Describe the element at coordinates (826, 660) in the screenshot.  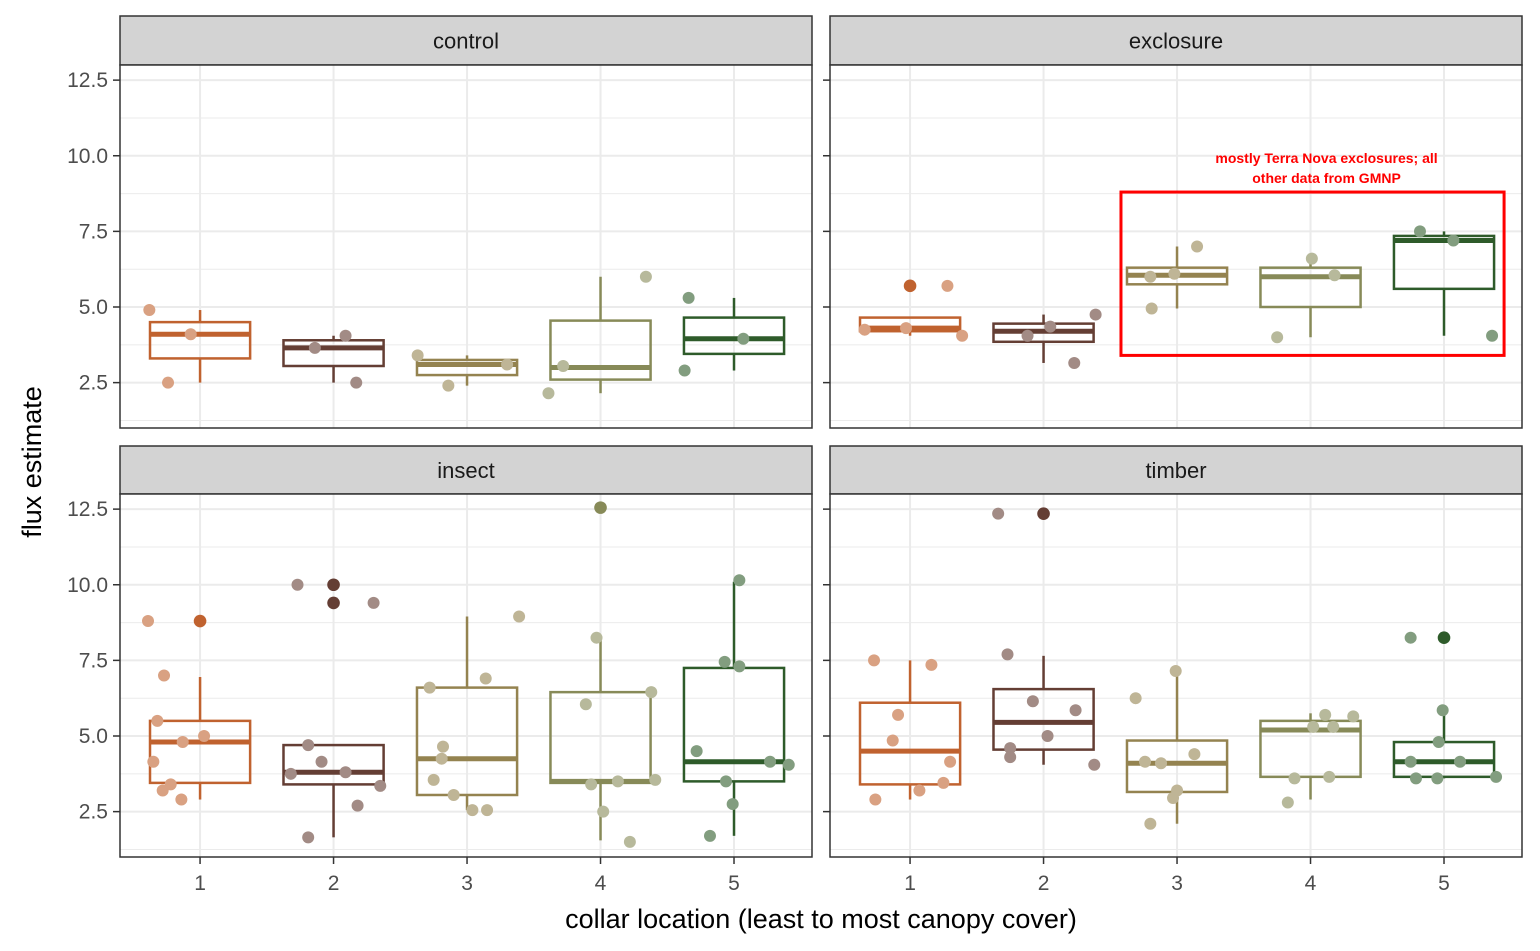
I see `y-axis-ticks` at that location.